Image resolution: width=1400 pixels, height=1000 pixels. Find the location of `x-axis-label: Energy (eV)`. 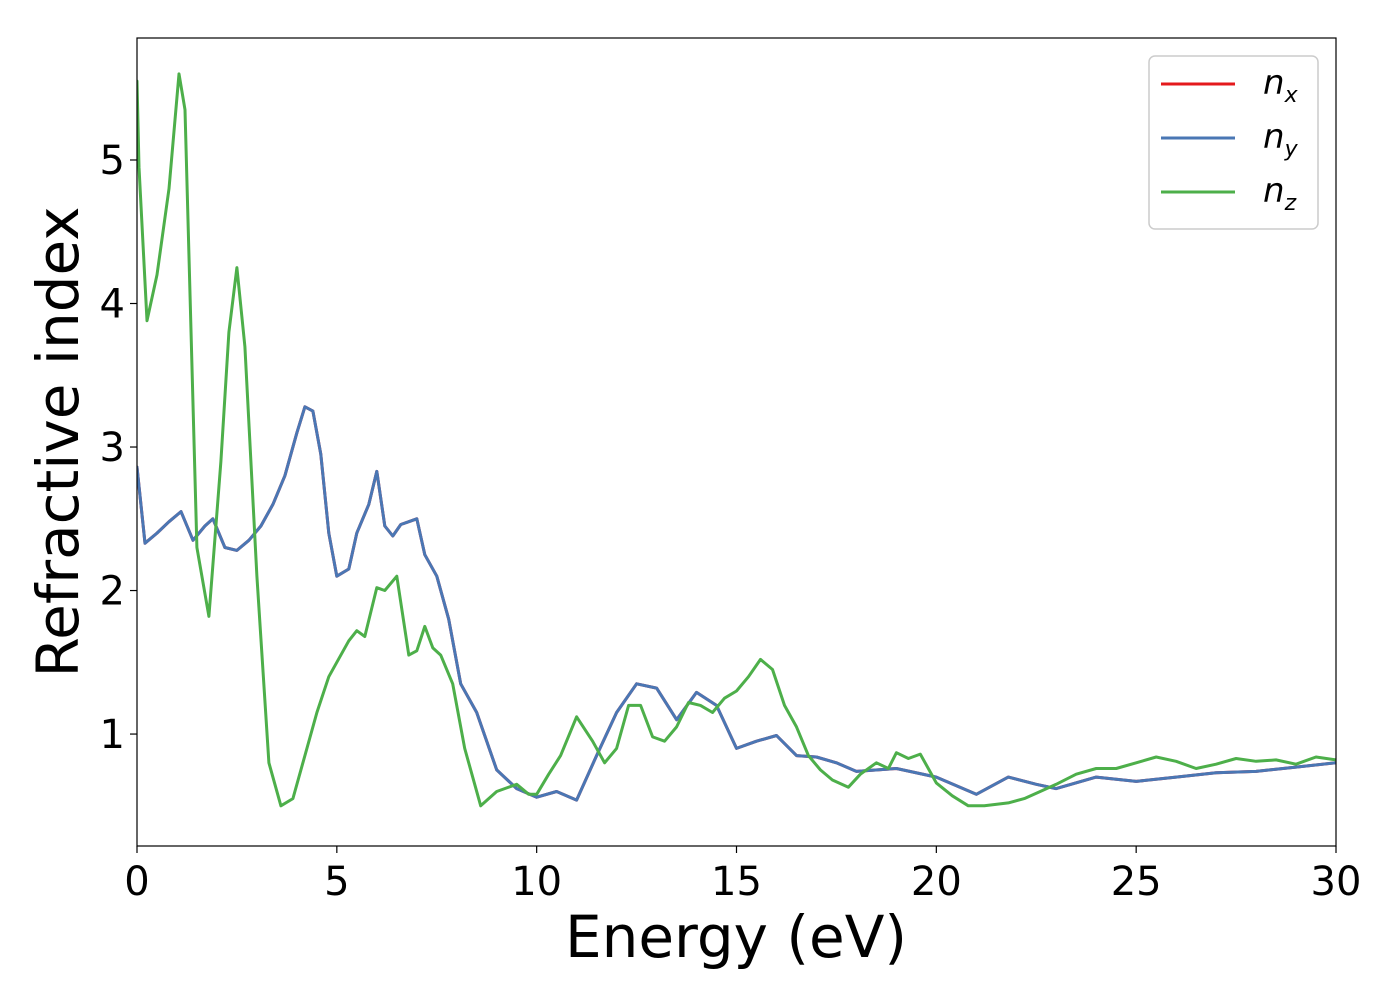

x-axis-label: Energy (eV) is located at coordinates (736, 937).